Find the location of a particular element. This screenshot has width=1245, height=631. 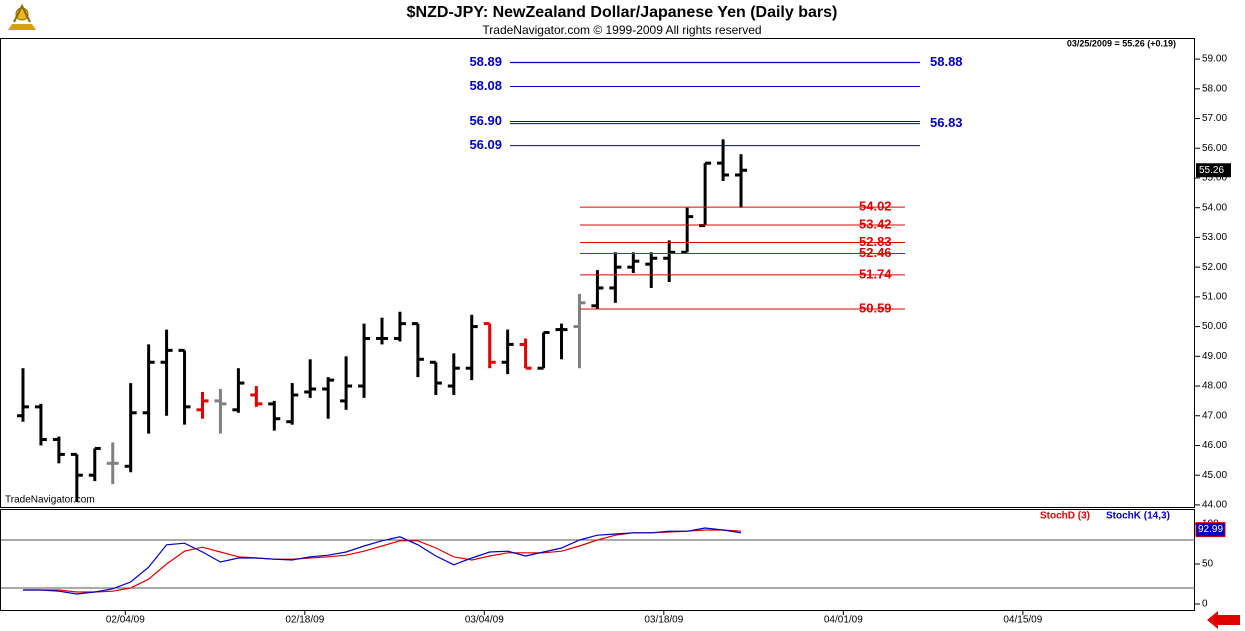

y-tick-label: 44.00 is located at coordinates (1214, 505).